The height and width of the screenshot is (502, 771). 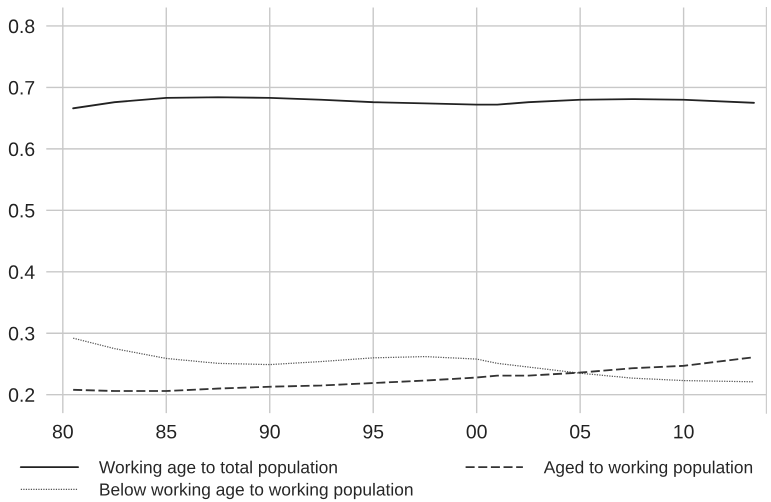 What do you see at coordinates (21, 211) in the screenshot?
I see `y-tick-label: 0.5` at bounding box center [21, 211].